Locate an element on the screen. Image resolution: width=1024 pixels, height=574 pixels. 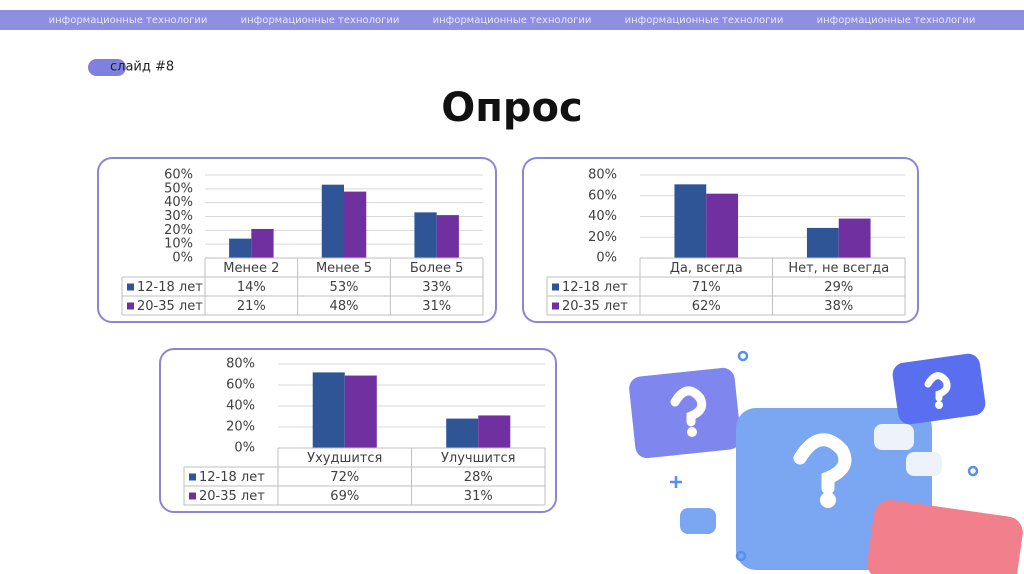
category-label: Менее 5 is located at coordinates (344, 268).